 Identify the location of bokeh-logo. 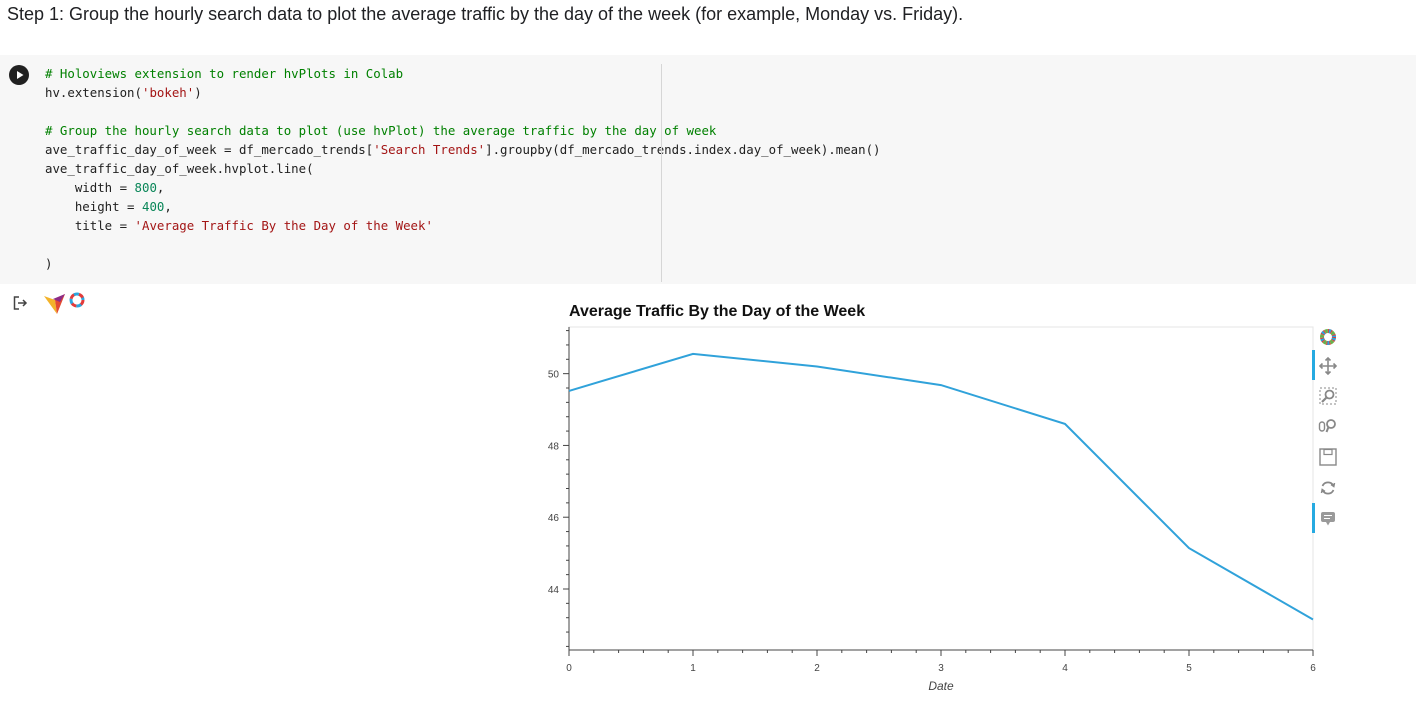
(1328, 337).